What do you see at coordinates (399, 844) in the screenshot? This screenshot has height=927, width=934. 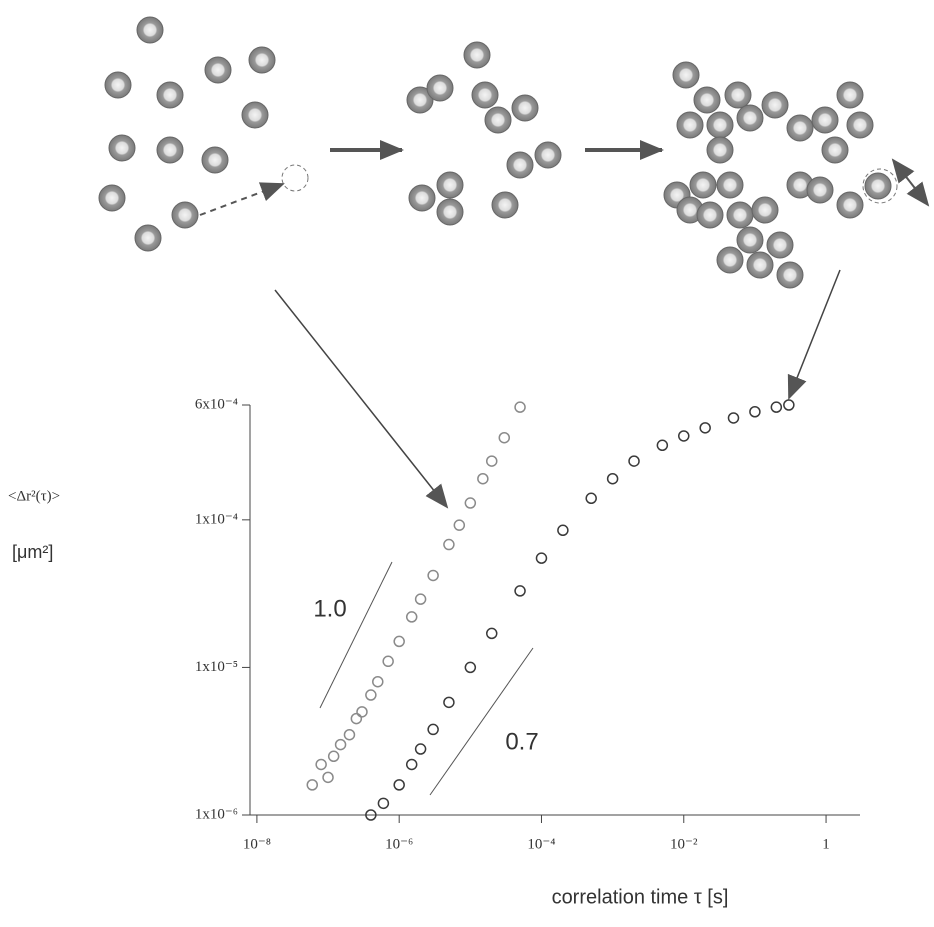 I see `x-tick-label: 10⁻⁶` at bounding box center [399, 844].